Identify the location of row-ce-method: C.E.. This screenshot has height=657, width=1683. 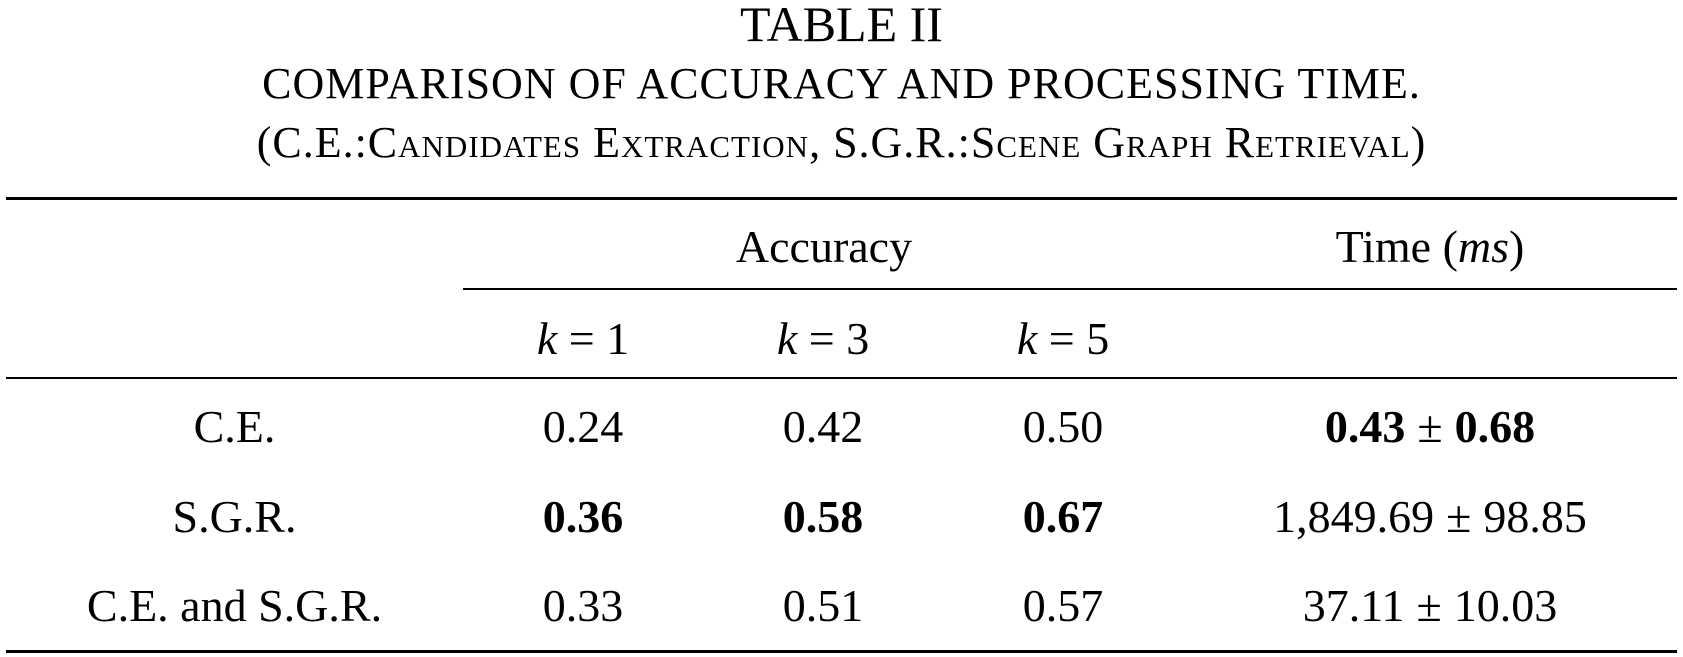
(234, 426).